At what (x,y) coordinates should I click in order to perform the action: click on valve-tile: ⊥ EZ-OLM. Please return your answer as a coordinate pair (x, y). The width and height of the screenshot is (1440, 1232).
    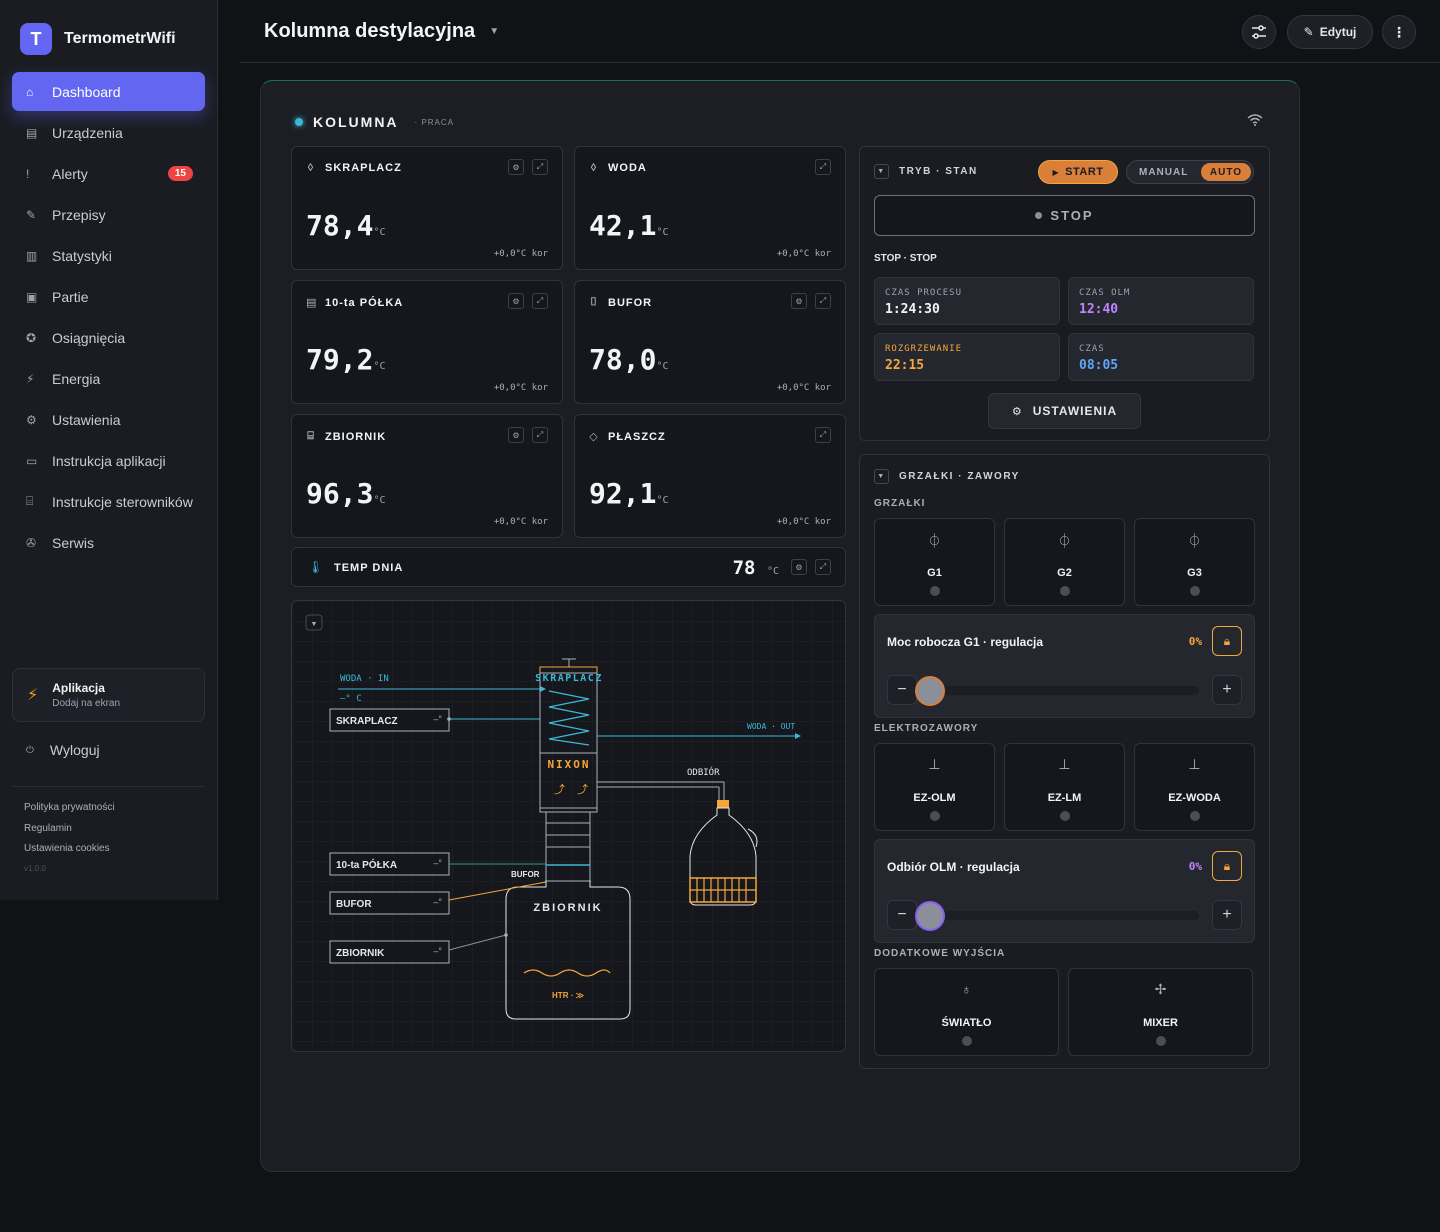
    Looking at the image, I should click on (934, 787).